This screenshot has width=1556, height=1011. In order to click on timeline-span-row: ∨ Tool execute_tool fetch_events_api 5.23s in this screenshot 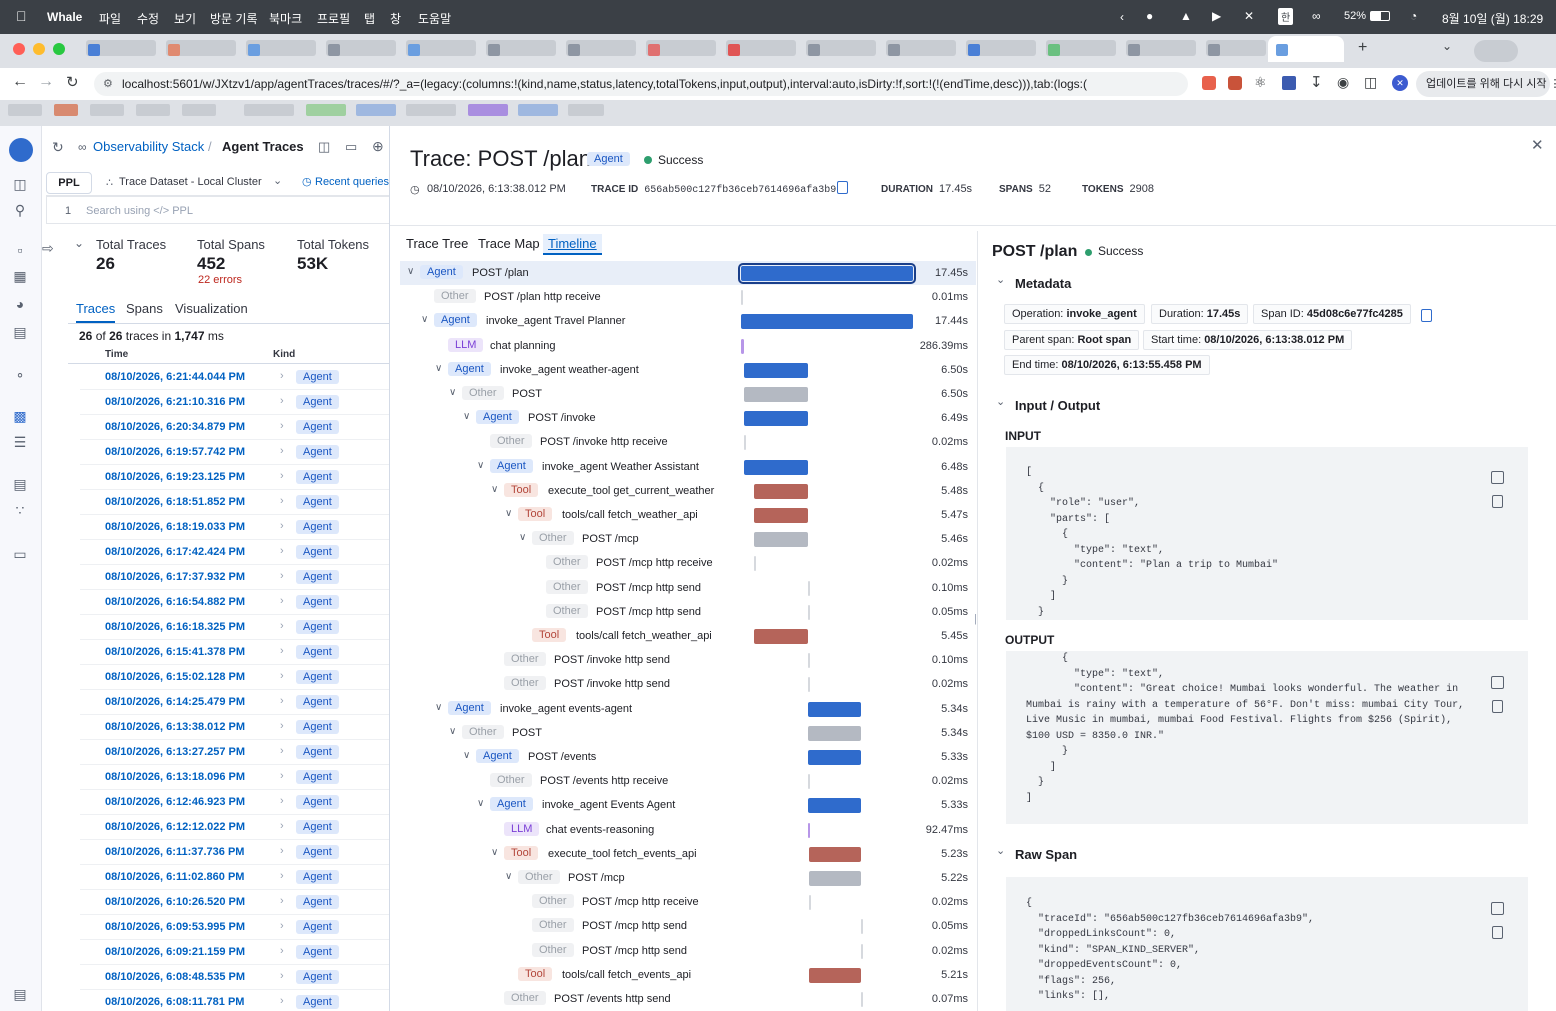, I will do `click(688, 854)`.